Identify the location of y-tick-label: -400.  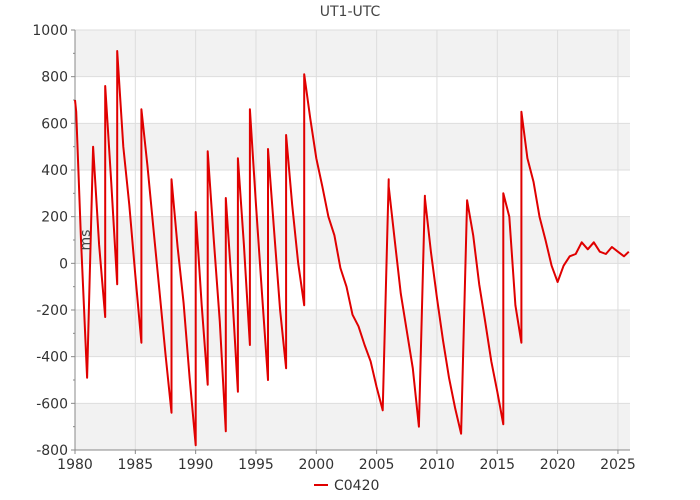
(52, 358).